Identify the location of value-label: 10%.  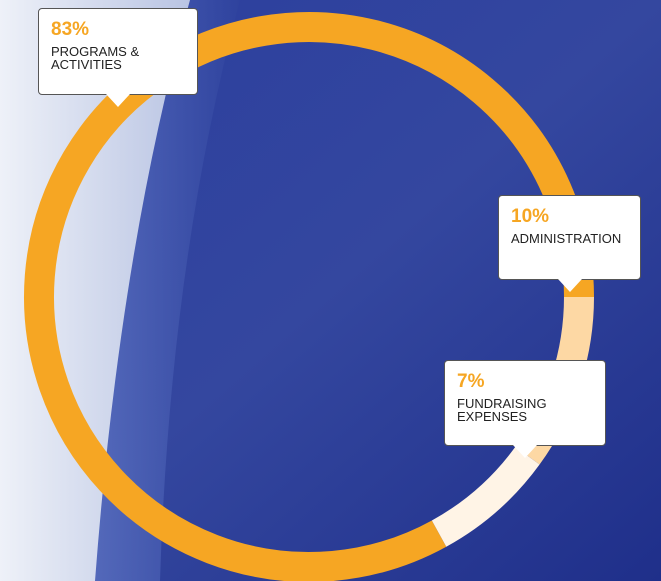
(530, 216).